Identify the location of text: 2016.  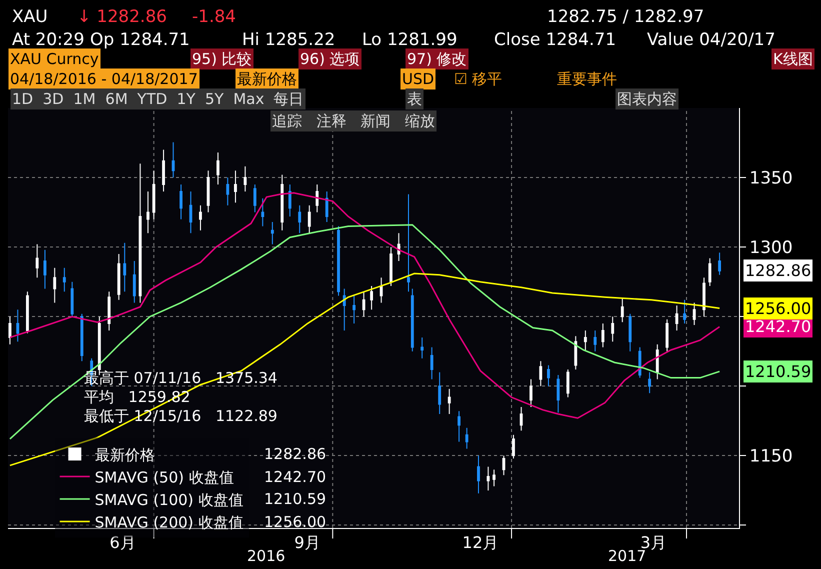
(266, 556).